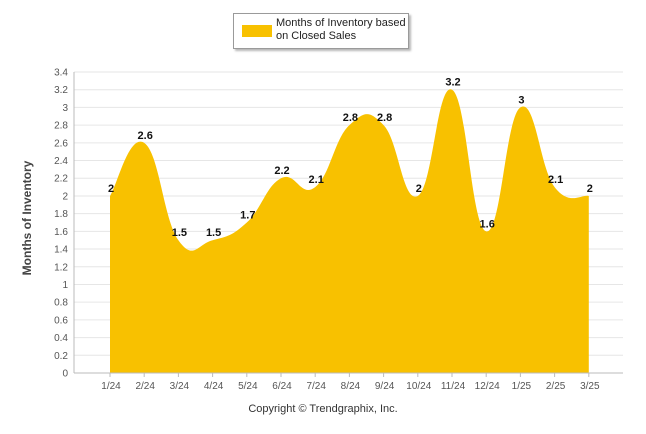 The image size is (646, 434). I want to click on y-tick-label: 3.4, so click(61, 73).